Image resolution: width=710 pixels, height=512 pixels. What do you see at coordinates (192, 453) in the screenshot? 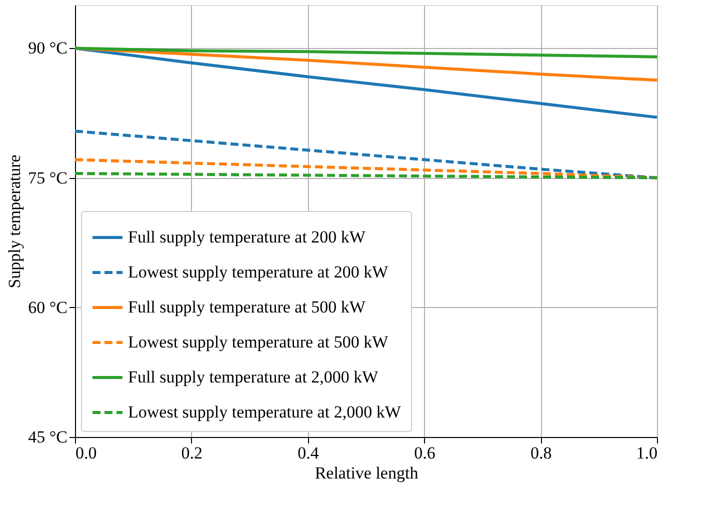
I see `x-tick-label: 0.2` at bounding box center [192, 453].